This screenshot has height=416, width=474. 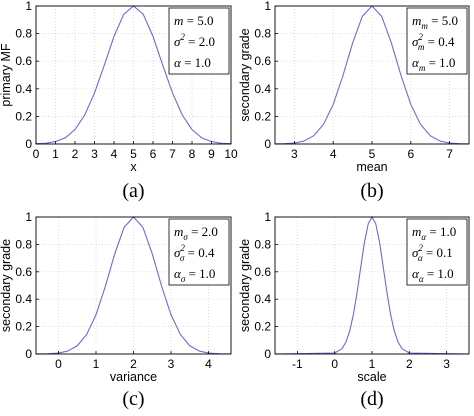 What do you see at coordinates (371, 399) in the screenshot?
I see `panel-label: (d)` at bounding box center [371, 399].